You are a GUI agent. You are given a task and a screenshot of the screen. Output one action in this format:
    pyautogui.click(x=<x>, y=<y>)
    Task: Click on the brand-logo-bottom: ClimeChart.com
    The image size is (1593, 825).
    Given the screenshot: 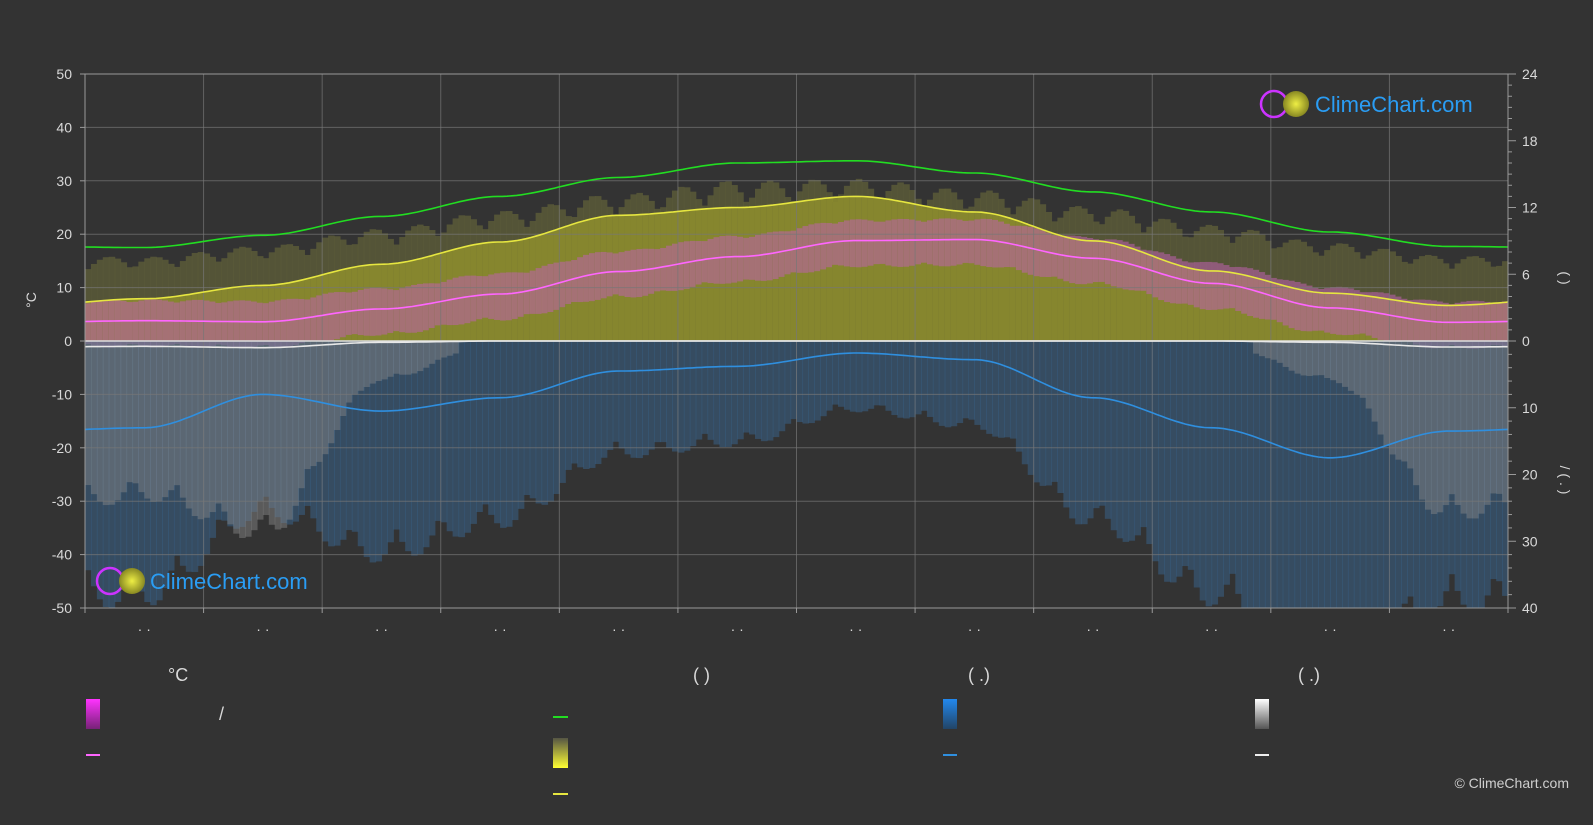 What is the action you would take?
    pyautogui.click(x=201, y=581)
    